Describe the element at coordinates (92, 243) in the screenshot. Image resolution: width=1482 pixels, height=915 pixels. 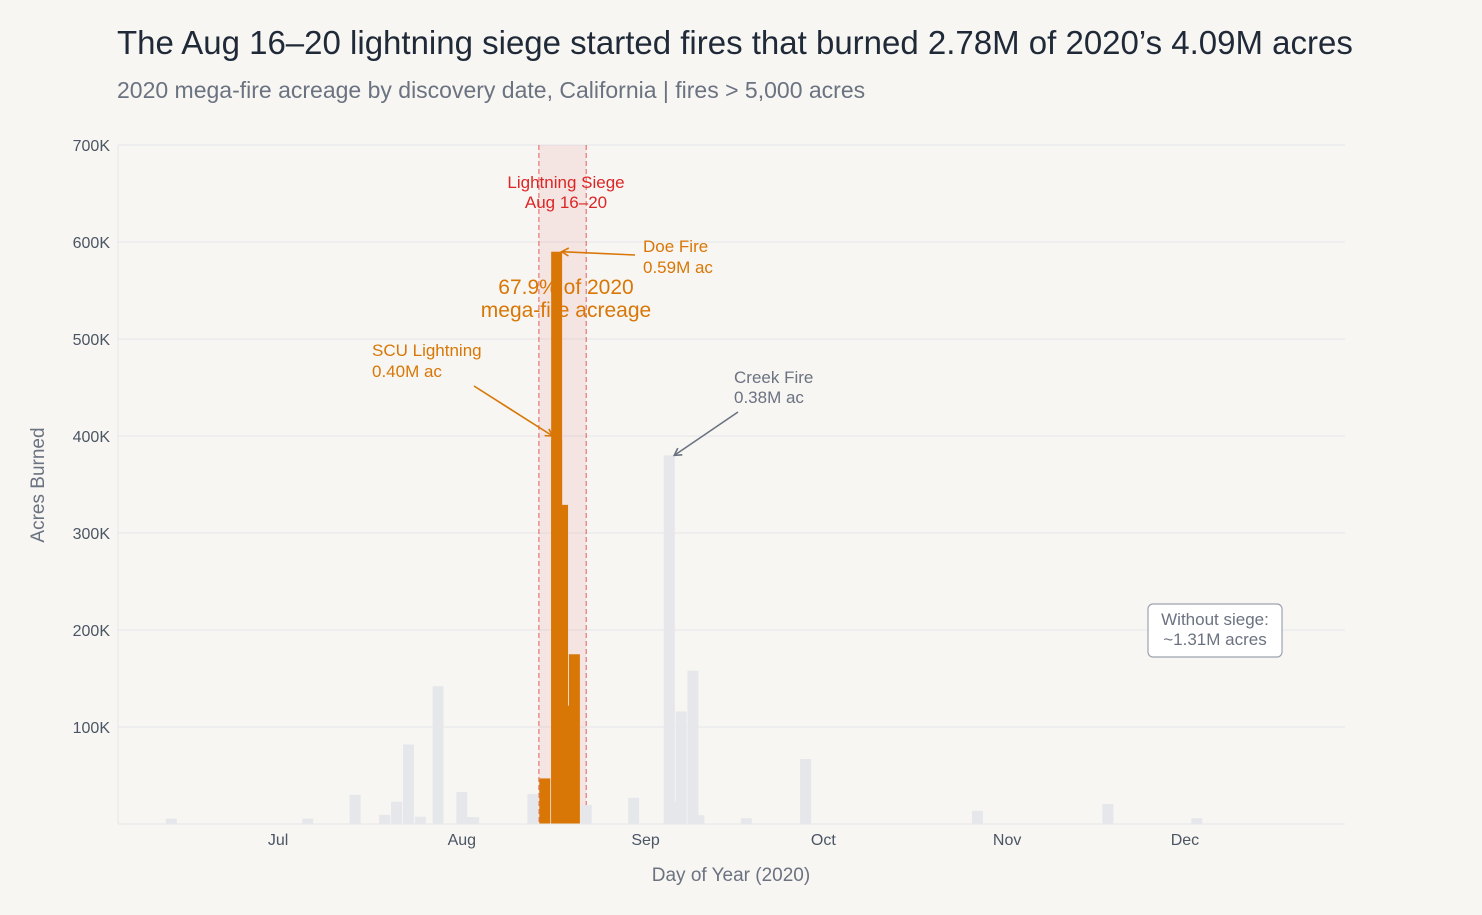
I see `y-tick-label: 600K` at that location.